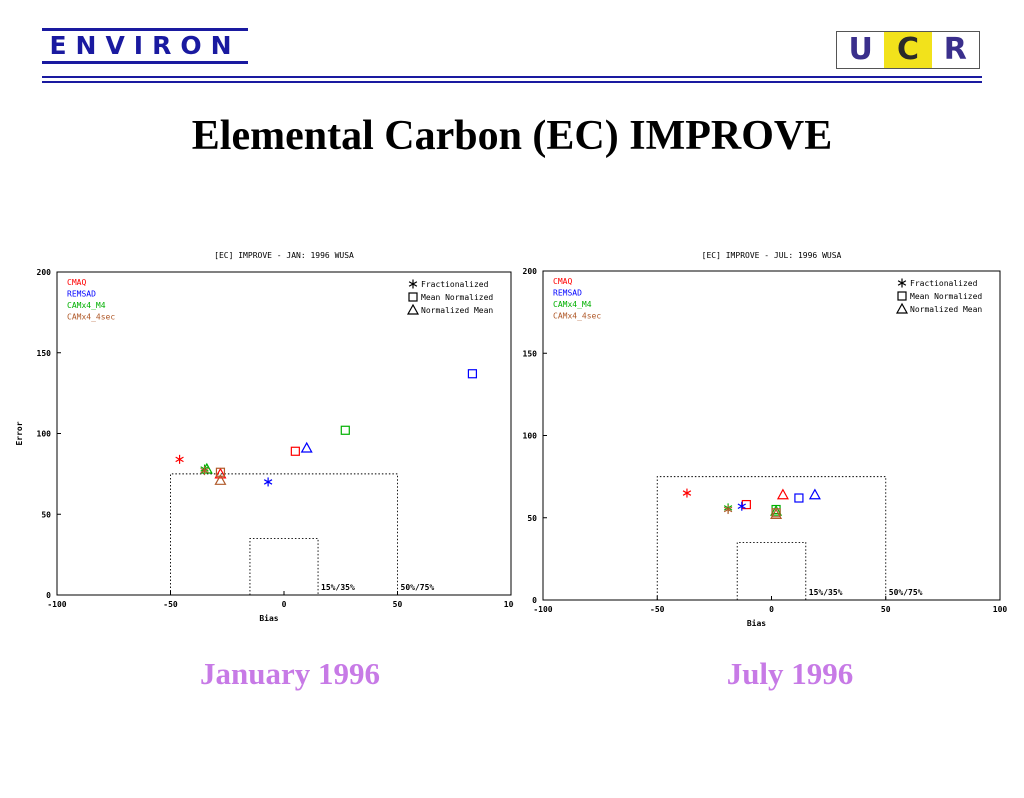 This screenshot has height=798, width=1024. What do you see at coordinates (512, 82) in the screenshot?
I see `header-rule-bottom` at bounding box center [512, 82].